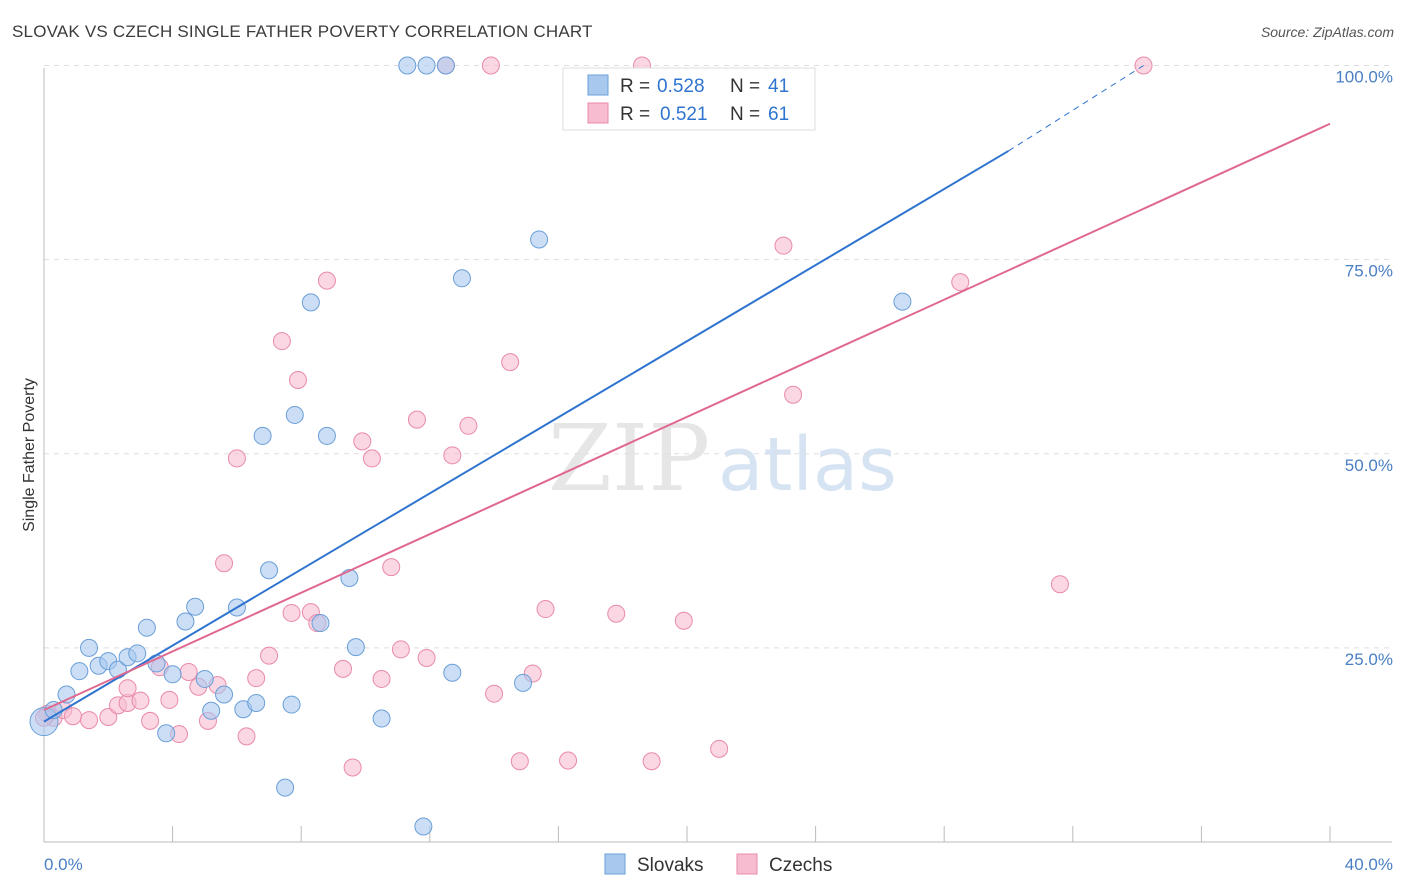  What do you see at coordinates (1369, 271) in the screenshot?
I see `y-tick-label-75: 75.0%` at bounding box center [1369, 271].